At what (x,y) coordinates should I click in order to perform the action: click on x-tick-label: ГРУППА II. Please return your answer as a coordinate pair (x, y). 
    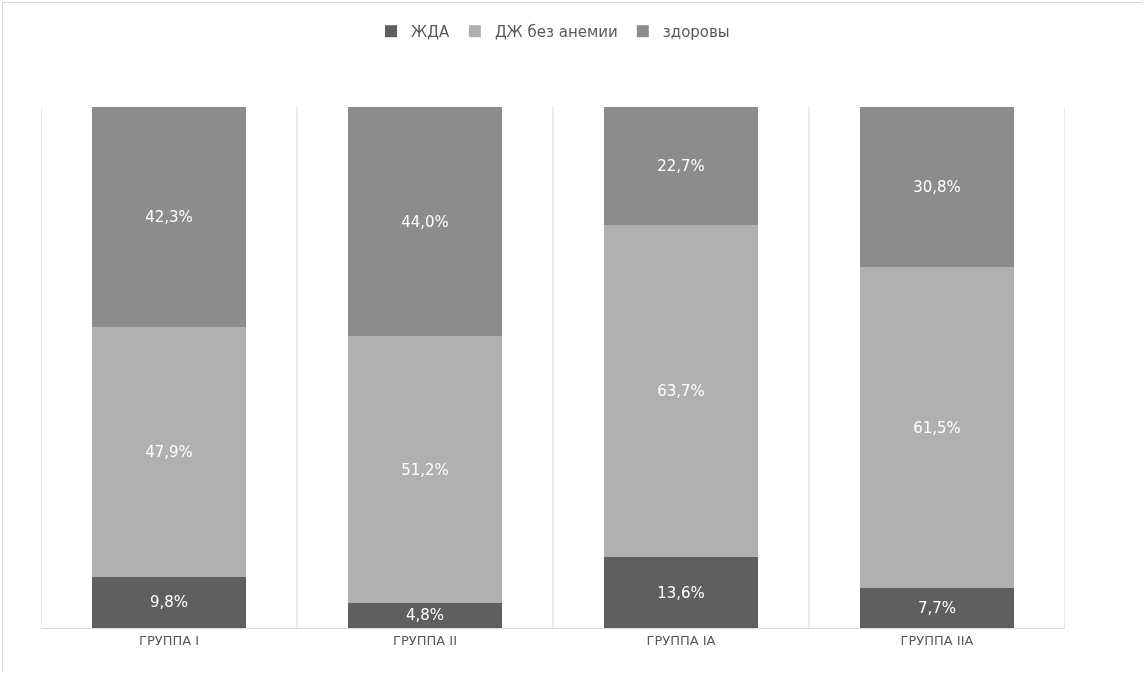
    Looking at the image, I should click on (425, 640).